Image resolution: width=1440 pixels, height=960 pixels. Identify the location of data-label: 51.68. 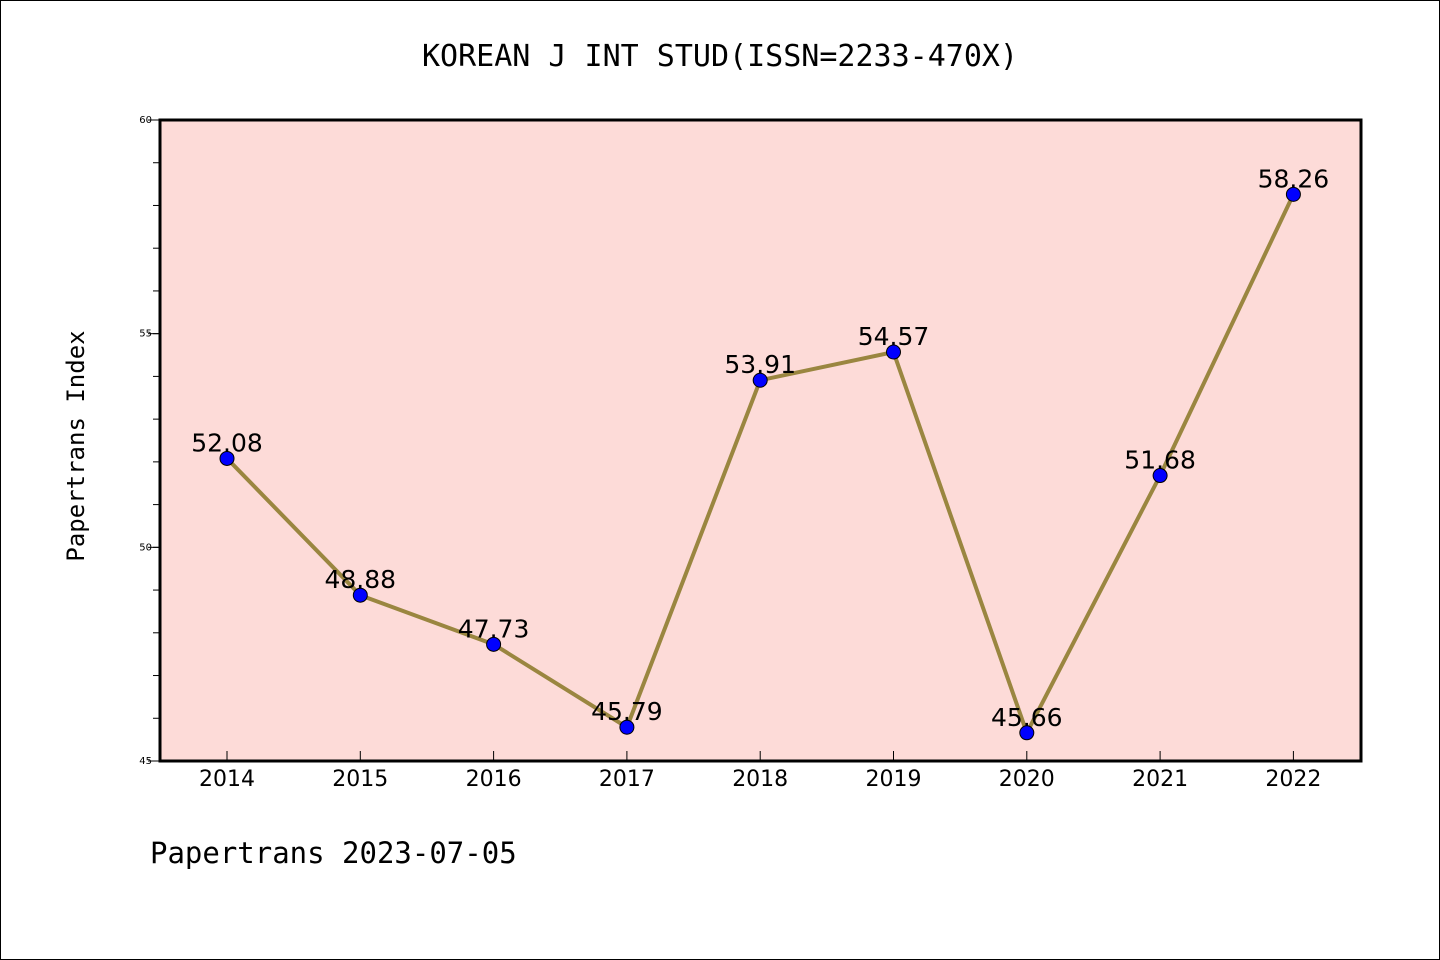
(1160, 460).